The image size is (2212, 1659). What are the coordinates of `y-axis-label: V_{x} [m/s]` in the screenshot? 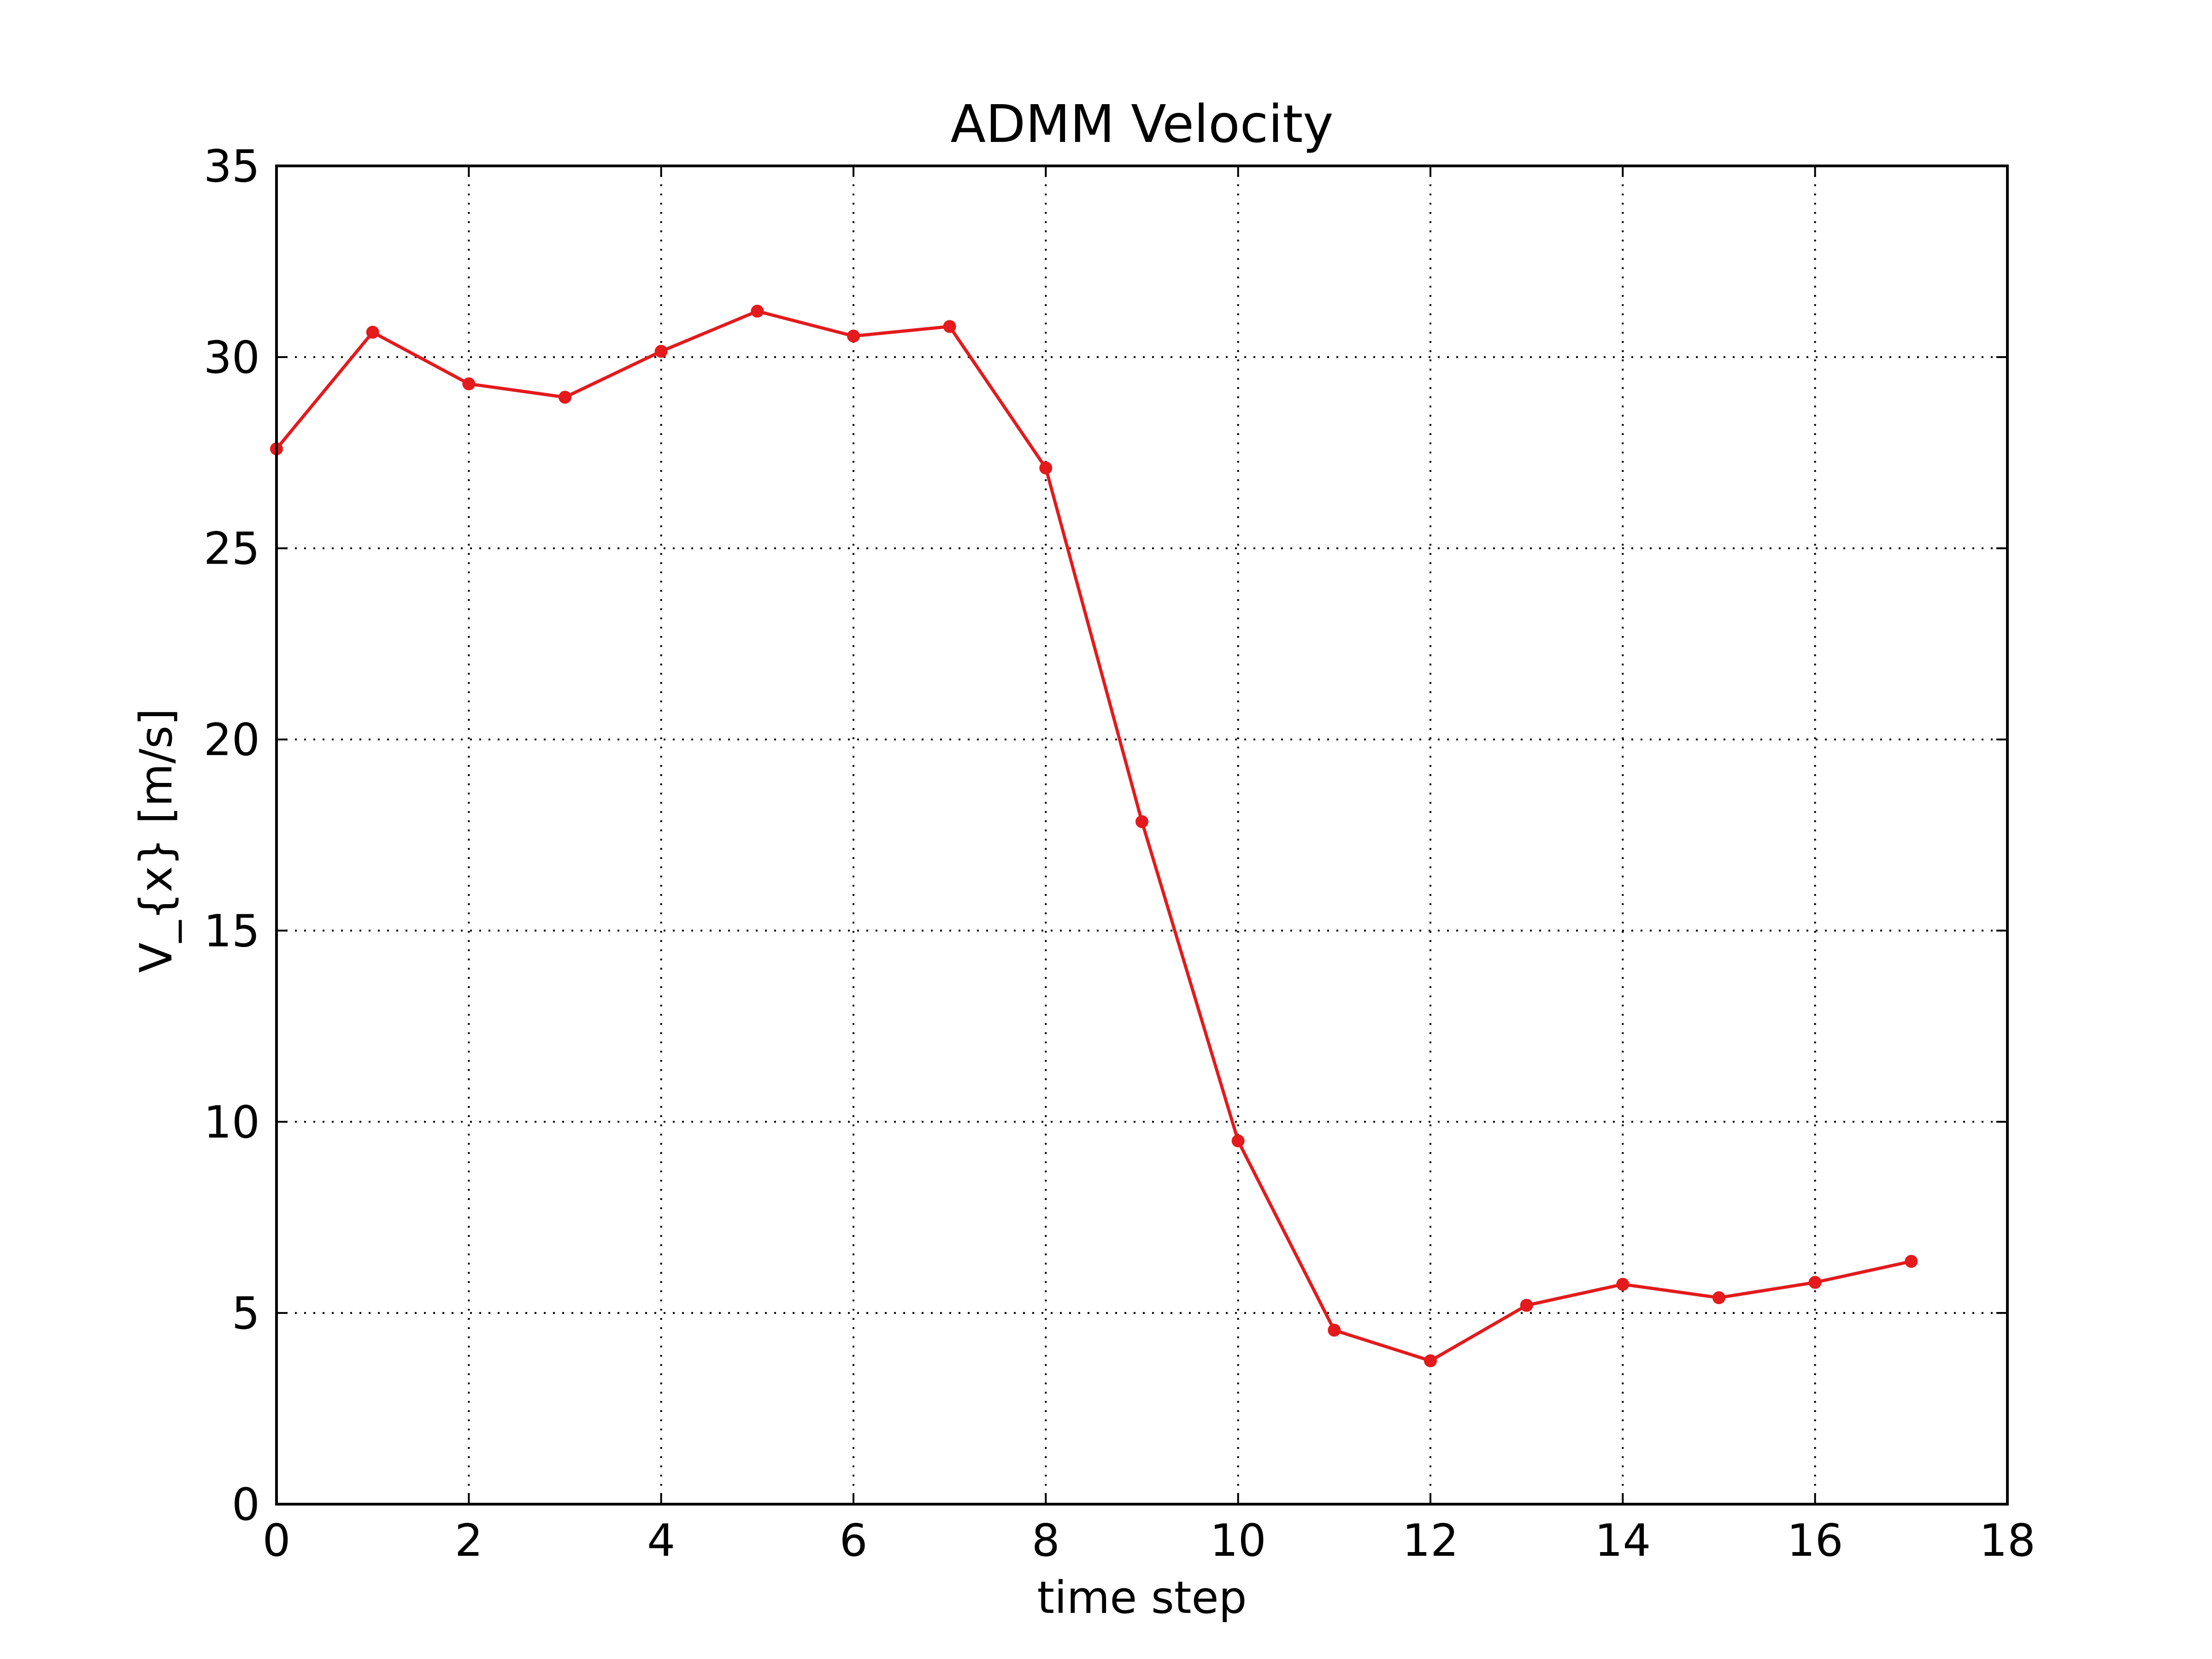 It's located at (156, 840).